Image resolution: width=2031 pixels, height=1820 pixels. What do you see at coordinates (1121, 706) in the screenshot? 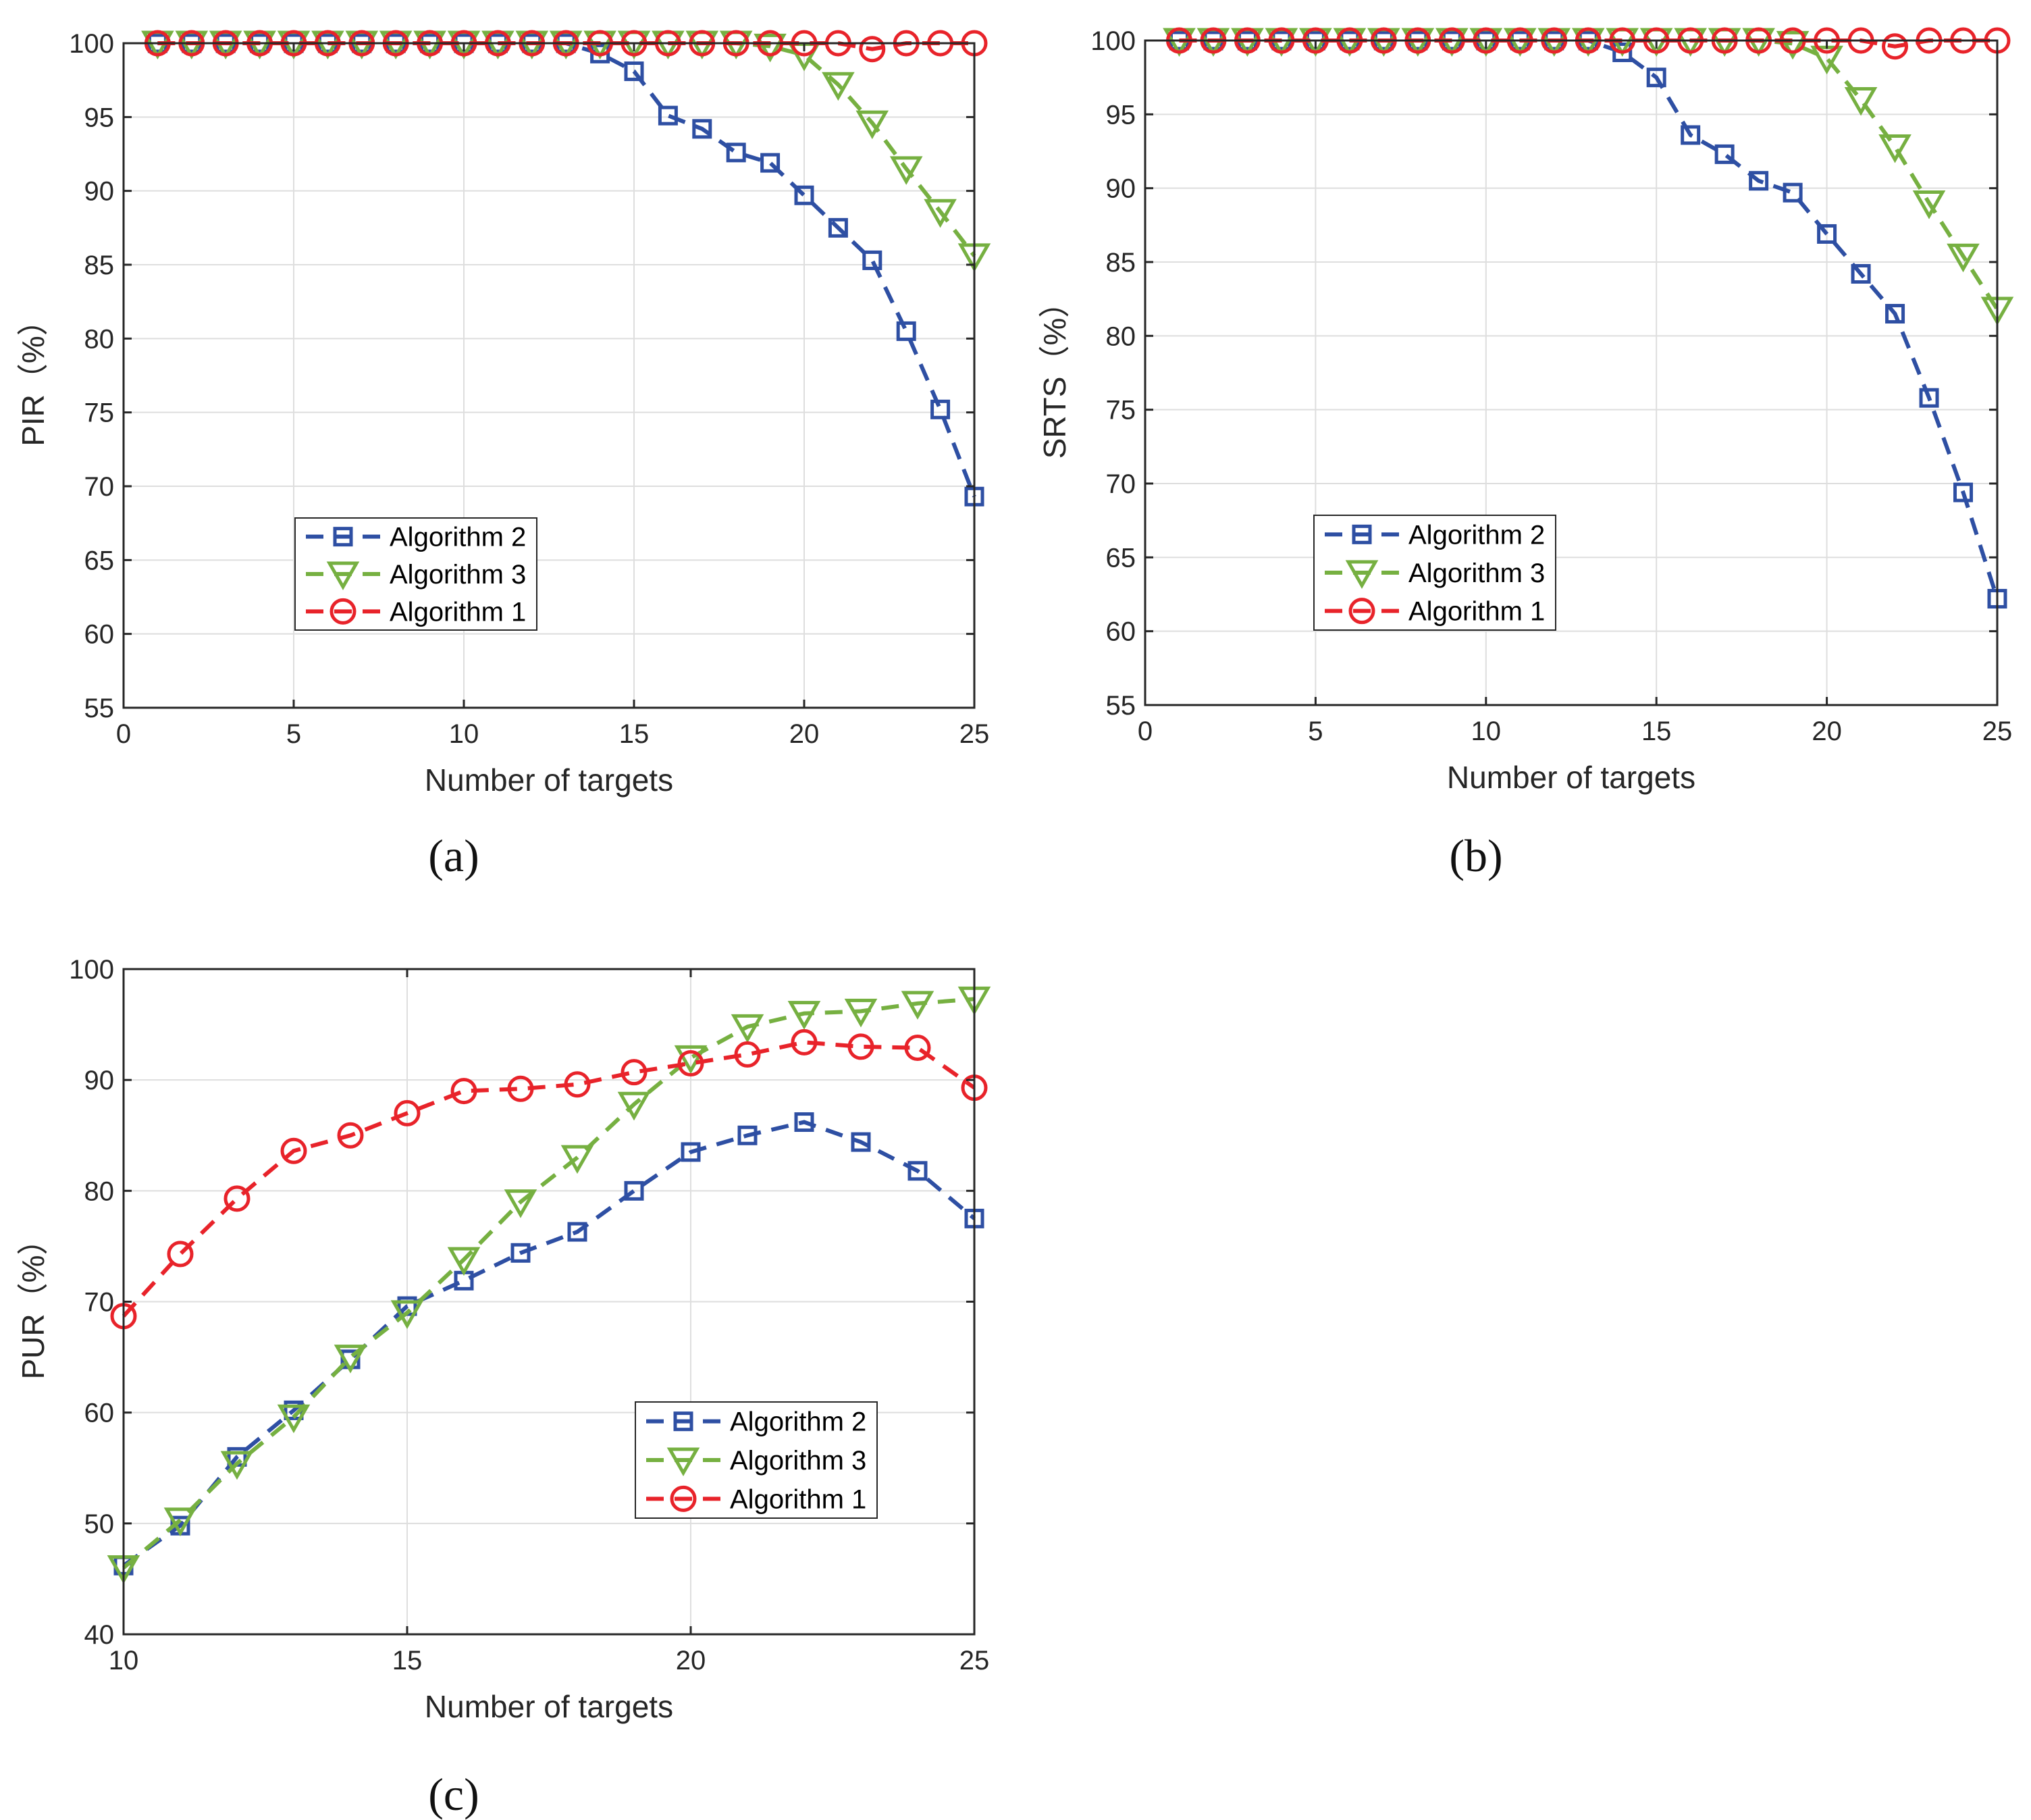
I see `y-tick-label: 55` at bounding box center [1121, 706].